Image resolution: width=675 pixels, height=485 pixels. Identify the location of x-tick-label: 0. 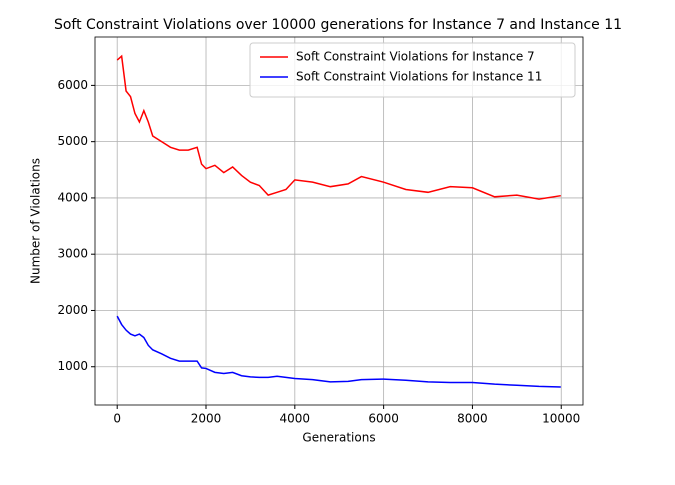
(117, 419).